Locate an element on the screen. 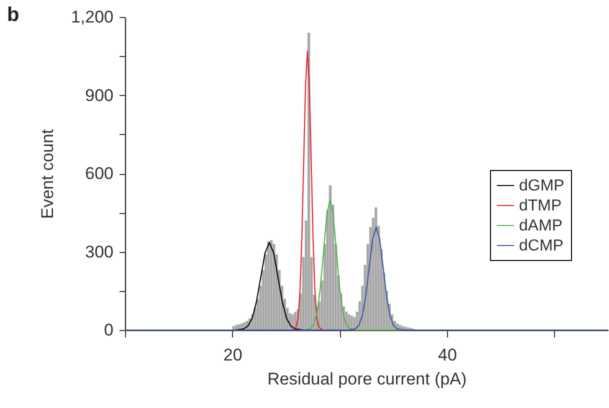 This screenshot has height=408, width=609. x-axis-title: Residual pore current (pA) is located at coordinates (367, 379).